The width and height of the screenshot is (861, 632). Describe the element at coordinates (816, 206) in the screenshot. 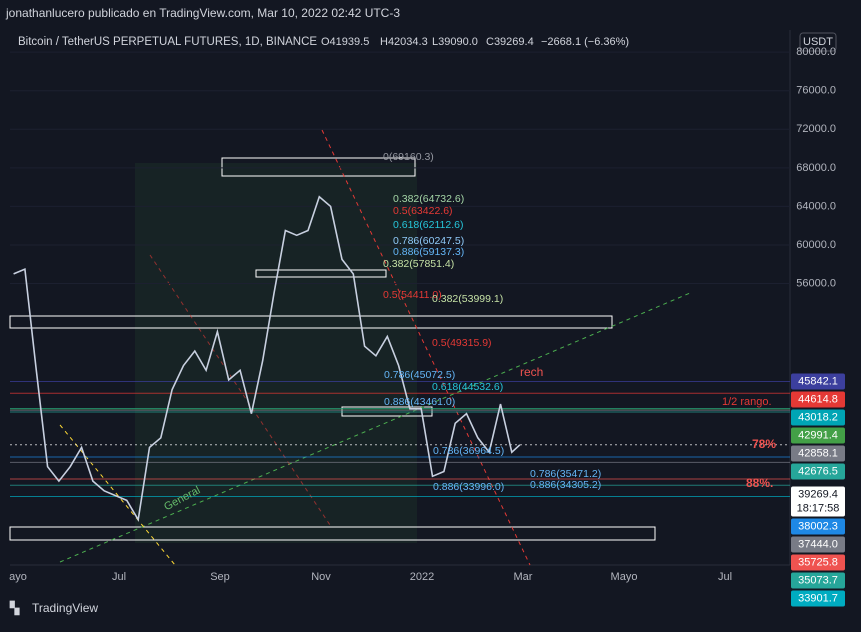

I see `y-tick-label: 64000.0` at that location.